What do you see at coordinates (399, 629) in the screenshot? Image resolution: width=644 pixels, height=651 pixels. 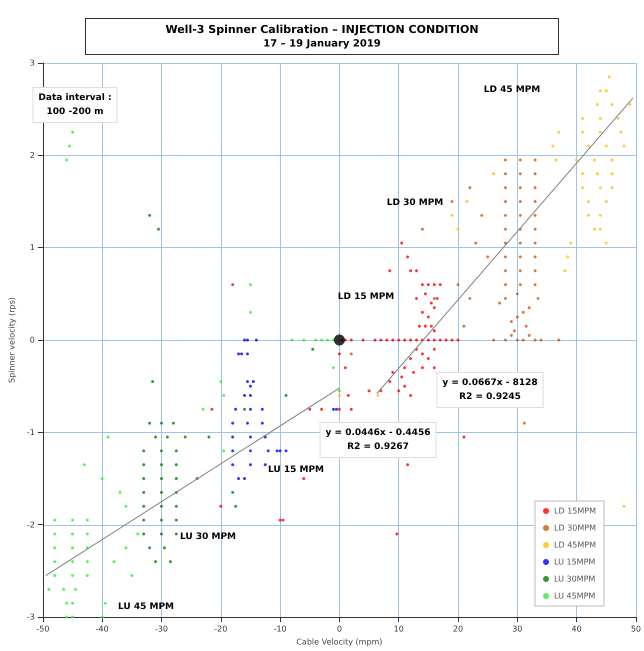 I see `x-tick-label: 10` at bounding box center [399, 629].